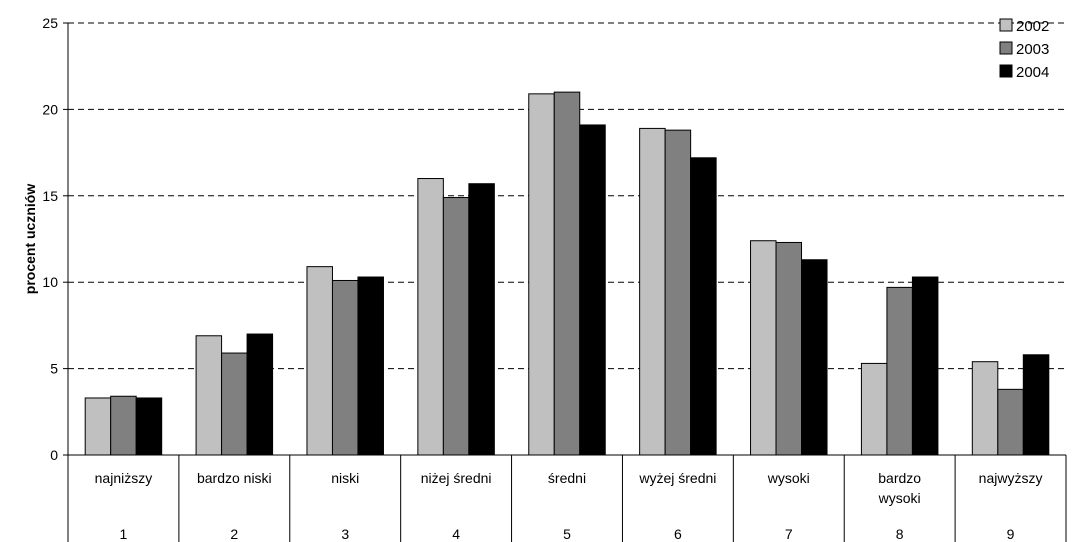 Image resolution: width=1085 pixels, height=542 pixels. What do you see at coordinates (1011, 534) in the screenshot?
I see `category-number: 9` at bounding box center [1011, 534].